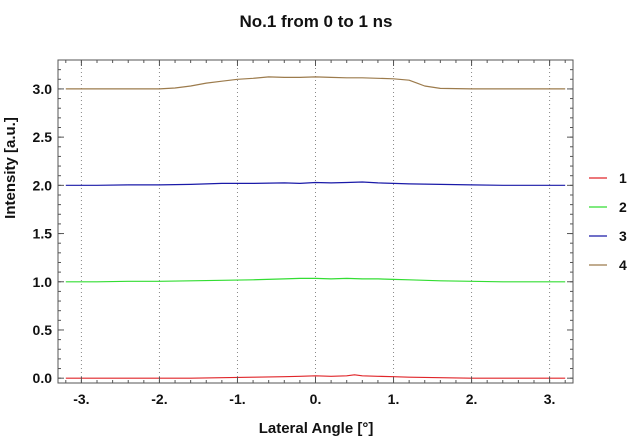  Describe the element at coordinates (43, 378) in the screenshot. I see `y-tick-label: 0.0` at that location.